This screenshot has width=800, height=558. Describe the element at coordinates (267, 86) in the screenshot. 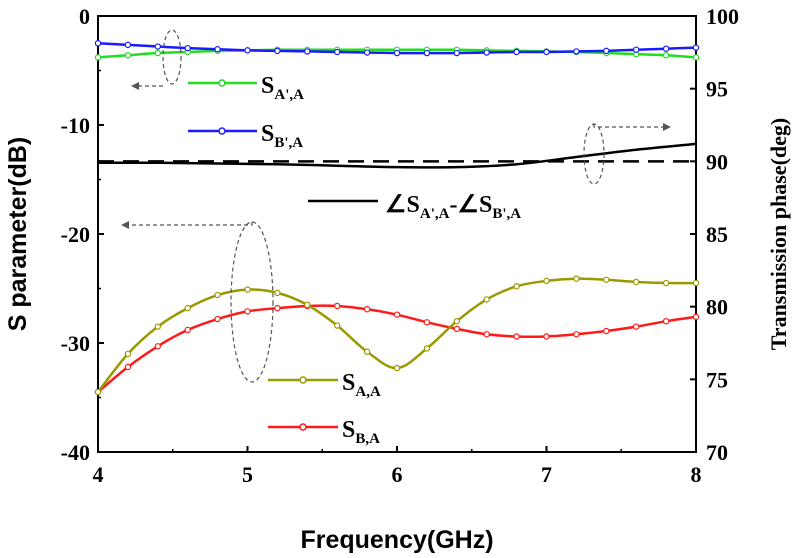

I see `legend-label-s-aprime-a-main: S` at that location.